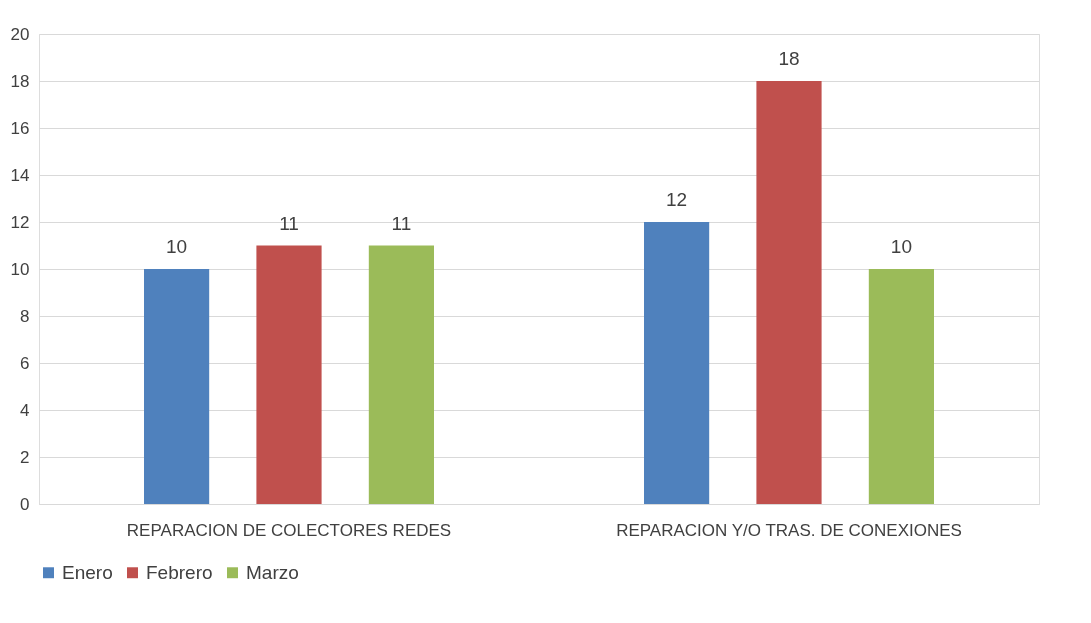 The height and width of the screenshot is (623, 1091). Describe the element at coordinates (25, 410) in the screenshot. I see `y-tick-label: 4` at that location.